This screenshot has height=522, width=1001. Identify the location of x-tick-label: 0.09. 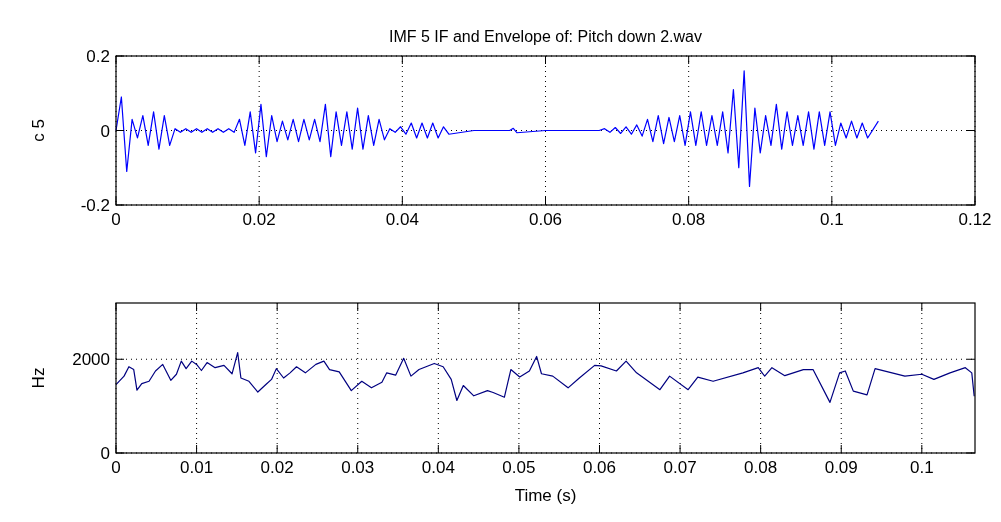
(841, 467).